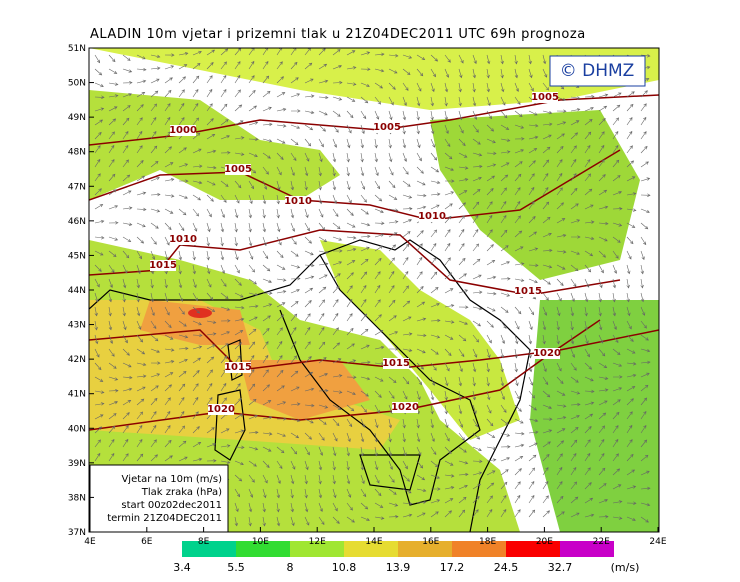 This screenshot has width=740, height=582. I want to click on isobar-label-bg, so click(545, 97).